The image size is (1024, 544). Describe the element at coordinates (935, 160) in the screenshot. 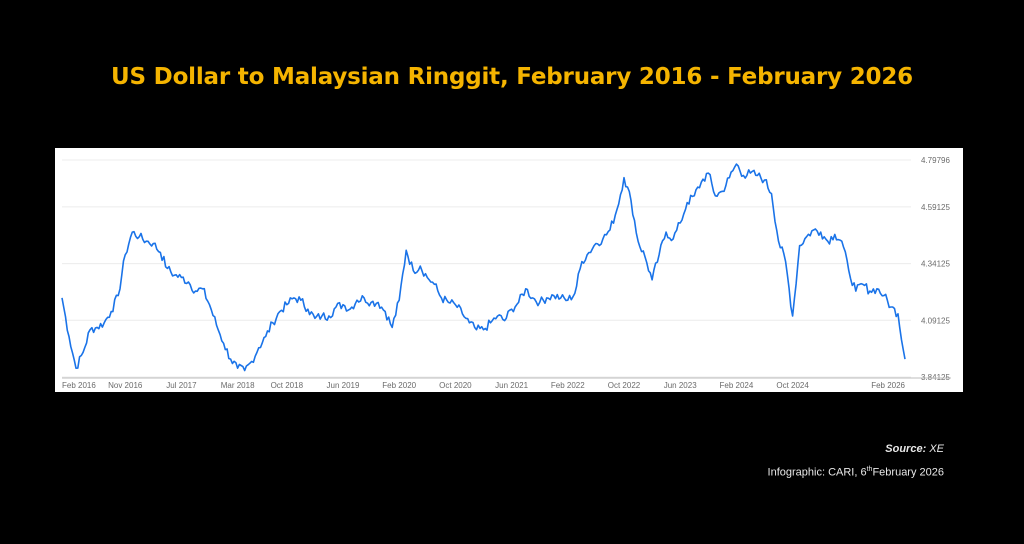

I see `y-tick-label: 4.79796` at that location.